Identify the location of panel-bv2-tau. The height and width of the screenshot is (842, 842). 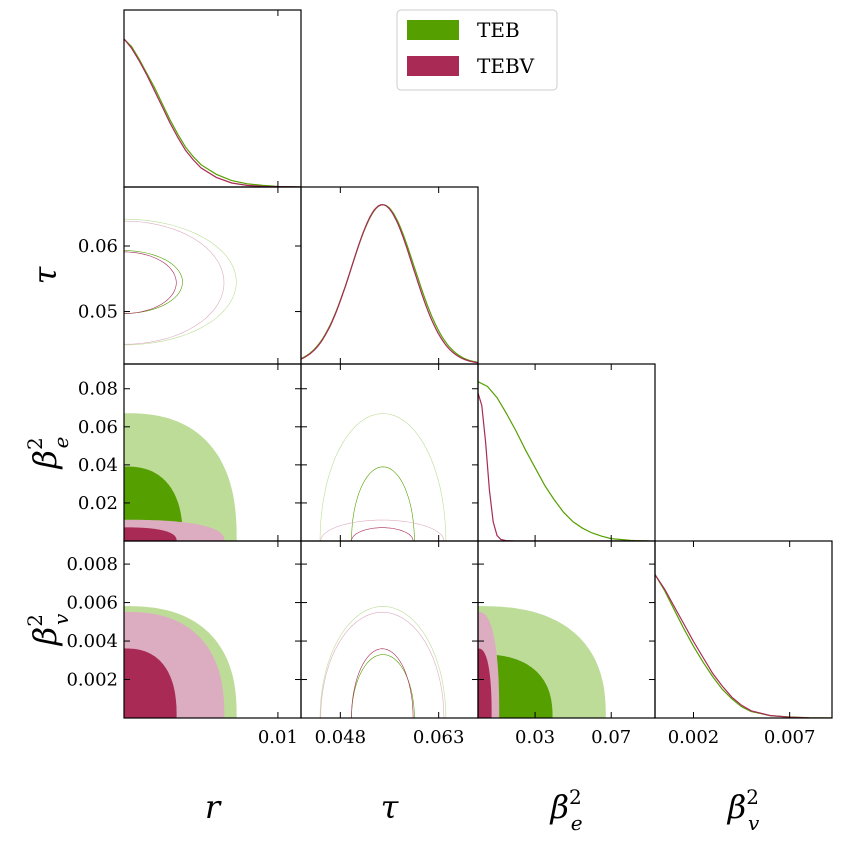
(383, 662).